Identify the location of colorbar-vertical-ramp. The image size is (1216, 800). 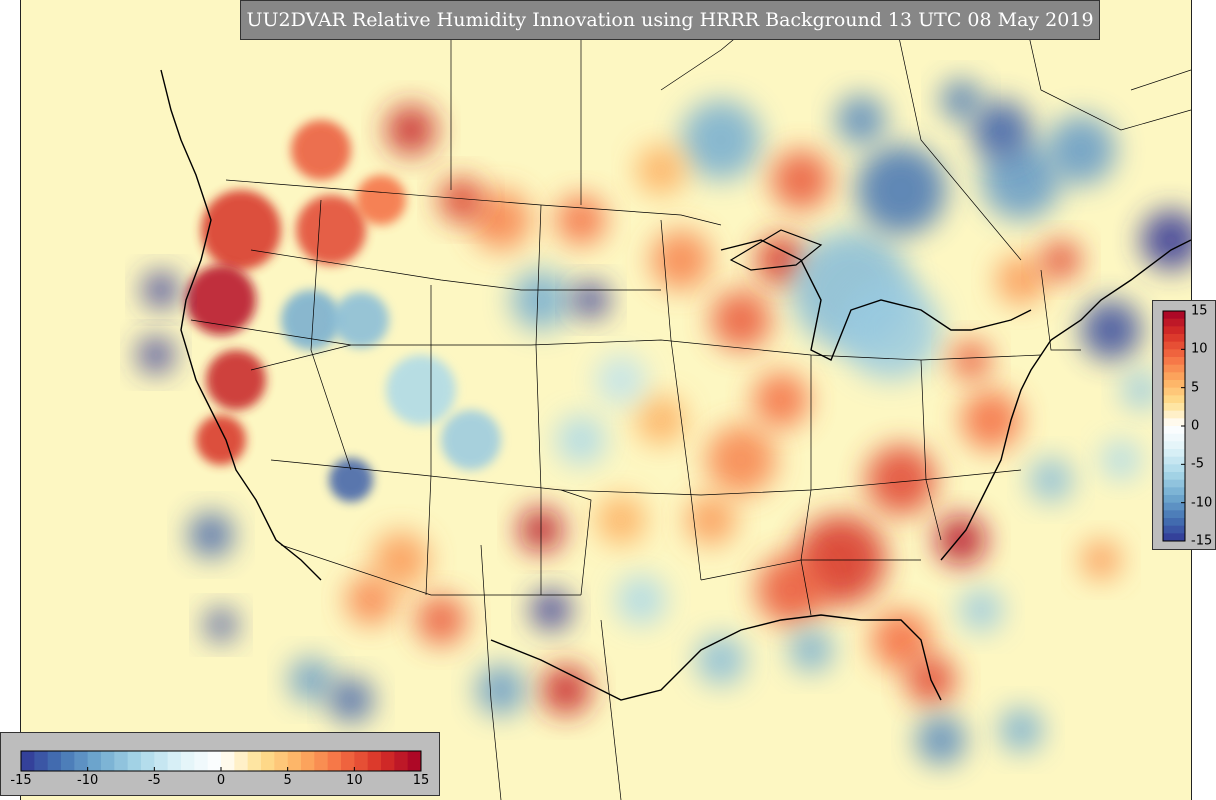
(1174, 426).